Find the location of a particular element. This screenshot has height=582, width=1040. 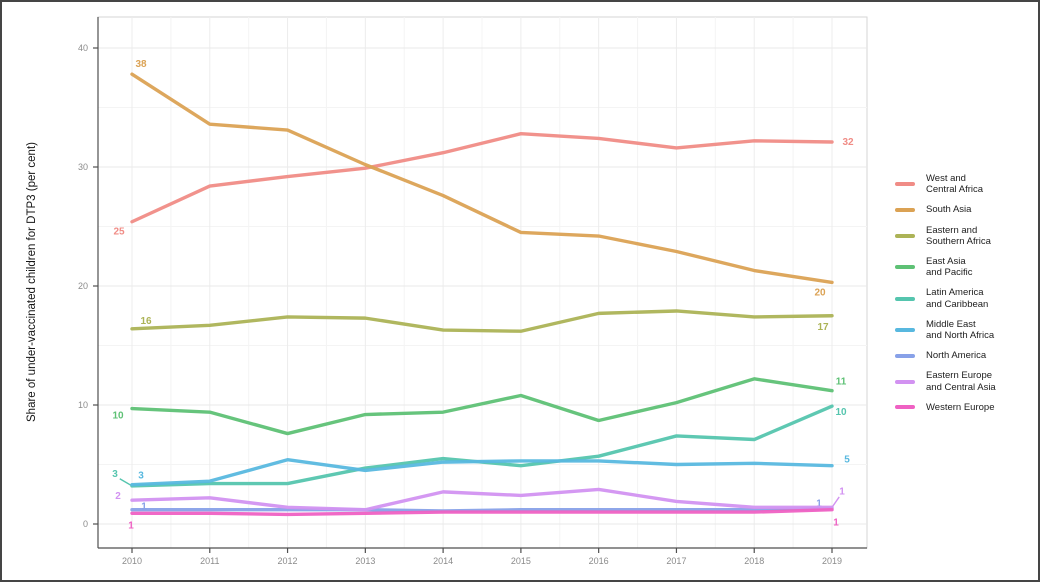

legend-item-eastern-europe-and-central-asia: Eastern Europe and Central Asia is located at coordinates (966, 381).